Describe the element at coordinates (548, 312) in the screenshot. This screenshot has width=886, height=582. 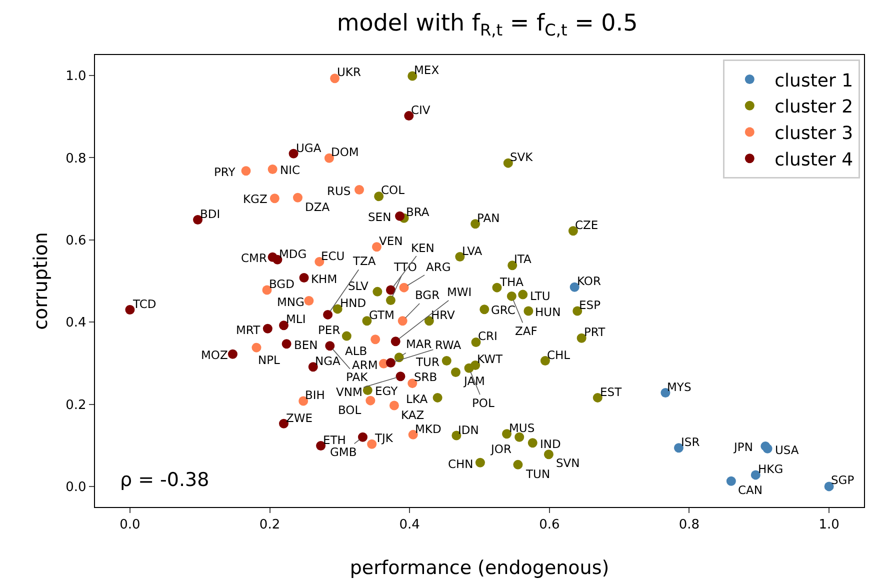
I see `annotation: HUN` at that location.